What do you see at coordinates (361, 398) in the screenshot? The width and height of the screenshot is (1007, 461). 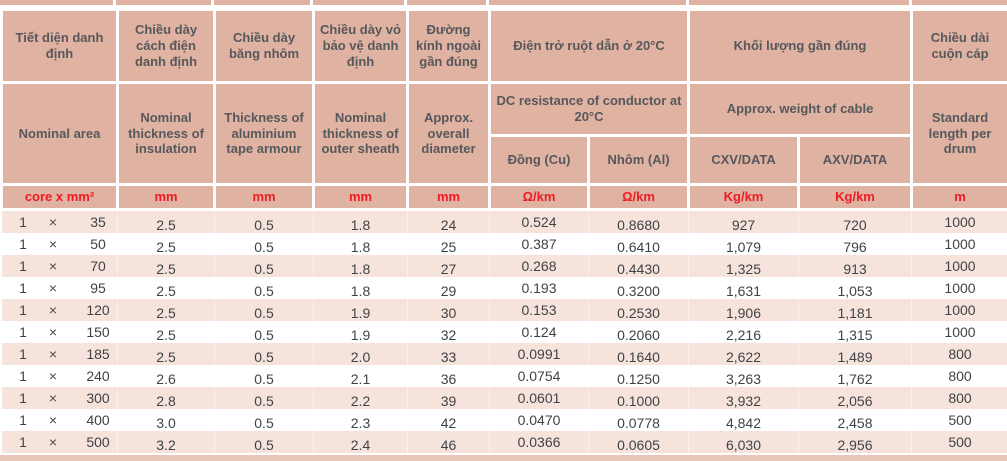 I see `cell-sheath-thickness: 2.2` at bounding box center [361, 398].